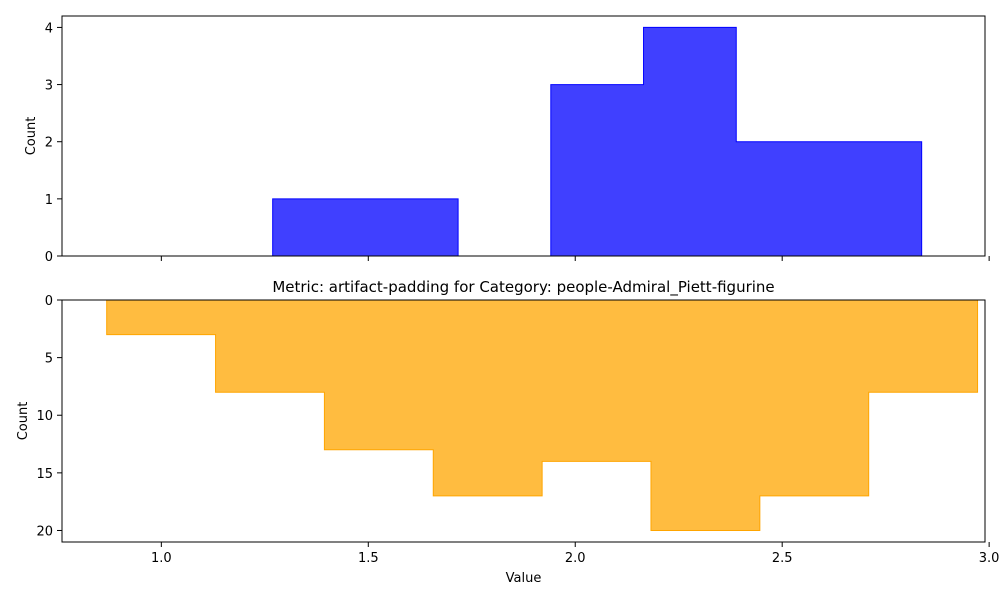 The height and width of the screenshot is (600, 1000). Describe the element at coordinates (989, 558) in the screenshot. I see `x-tick-label: 3.0` at that location.